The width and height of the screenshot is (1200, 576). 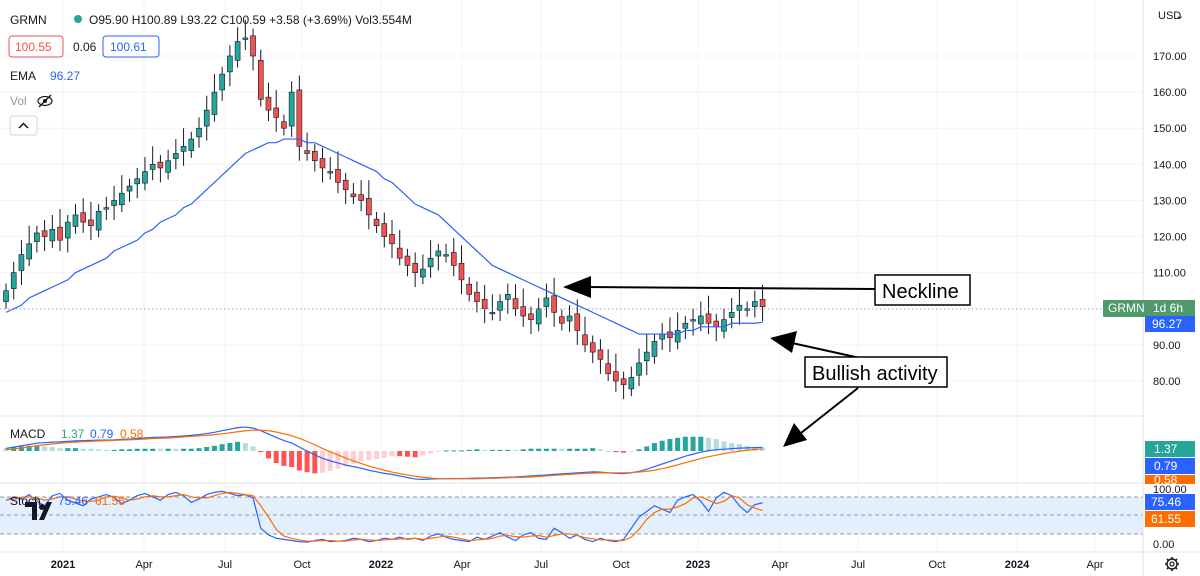 I want to click on stoch-tag-d-value: 61.55, so click(x=1166, y=519).